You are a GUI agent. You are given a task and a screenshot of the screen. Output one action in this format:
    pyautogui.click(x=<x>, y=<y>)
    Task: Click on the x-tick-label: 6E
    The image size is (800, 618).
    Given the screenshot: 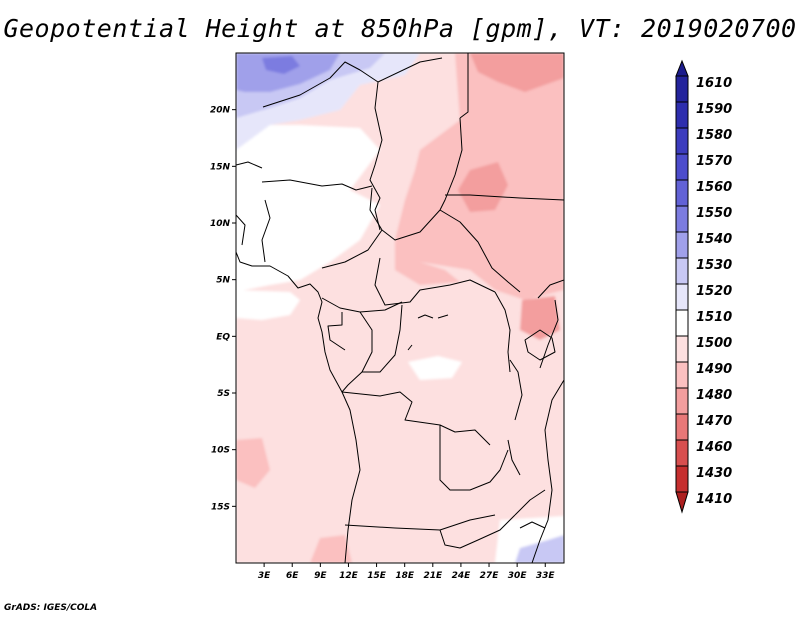 What is the action you would take?
    pyautogui.click(x=292, y=576)
    